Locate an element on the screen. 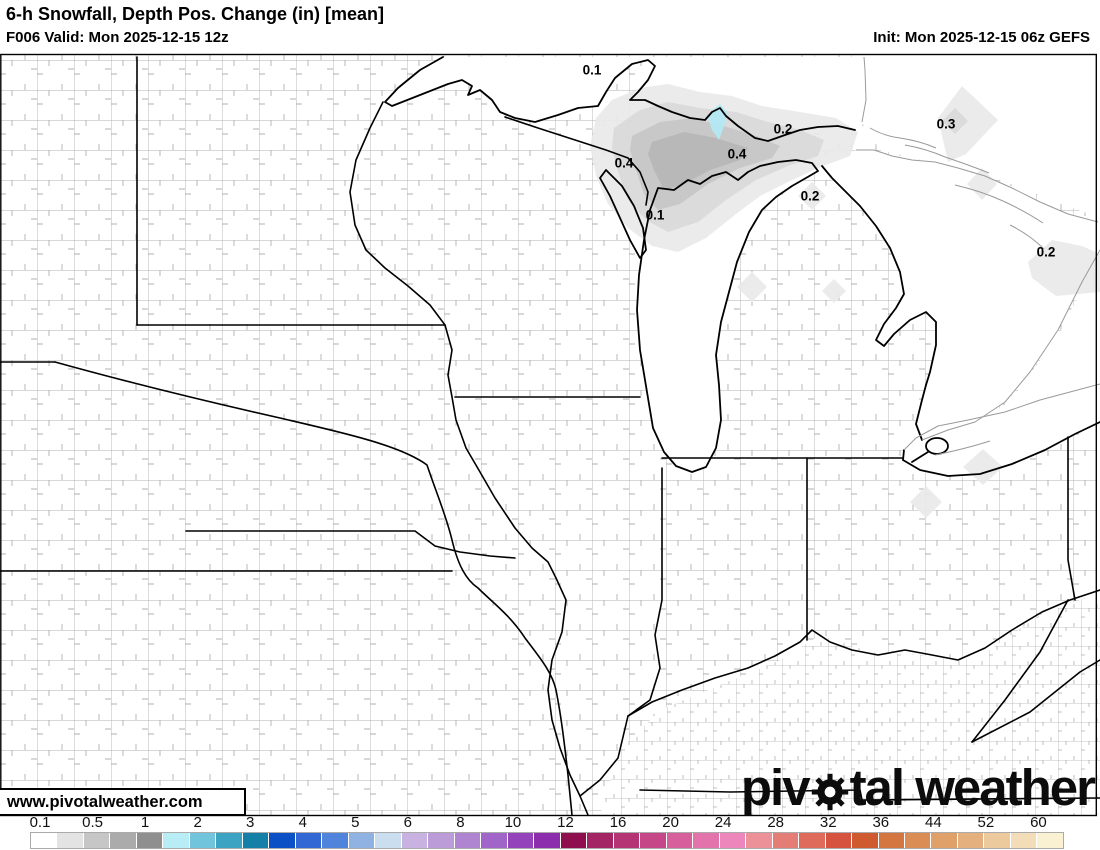 This screenshot has width=1100, height=850. init-time-label: Init: Mon 2025-12-15 06z GEFS is located at coordinates (981, 37).